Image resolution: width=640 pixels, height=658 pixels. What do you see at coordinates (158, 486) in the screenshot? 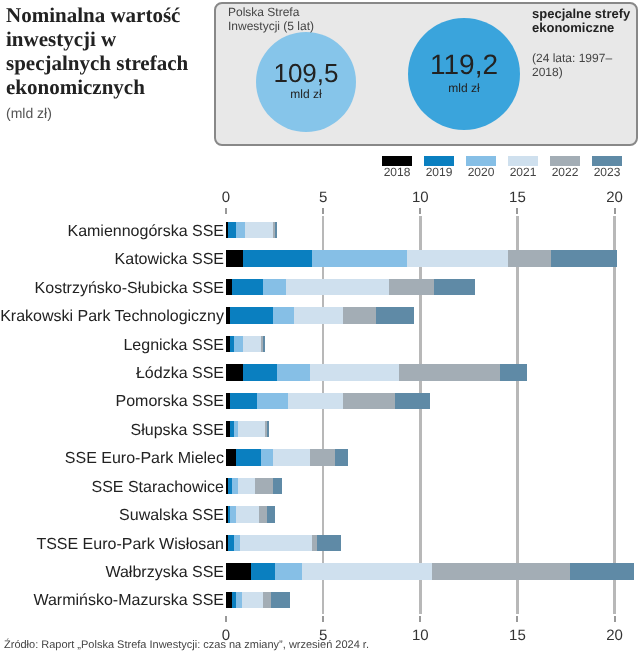
I see `y-tick-label: SSE Starachowice` at bounding box center [158, 486].